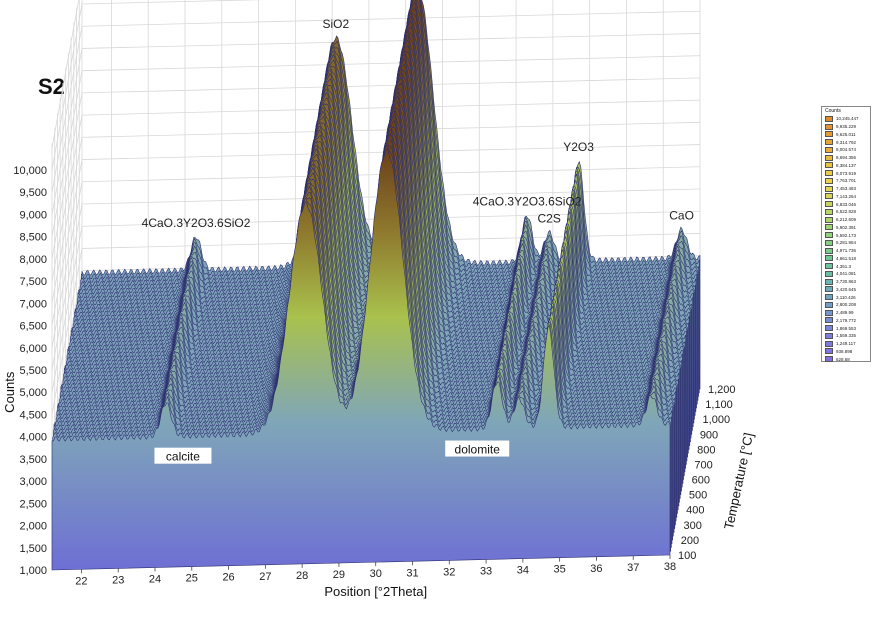  Describe the element at coordinates (846, 290) in the screenshot. I see `colorbar-row: 3,420.645` at that location.